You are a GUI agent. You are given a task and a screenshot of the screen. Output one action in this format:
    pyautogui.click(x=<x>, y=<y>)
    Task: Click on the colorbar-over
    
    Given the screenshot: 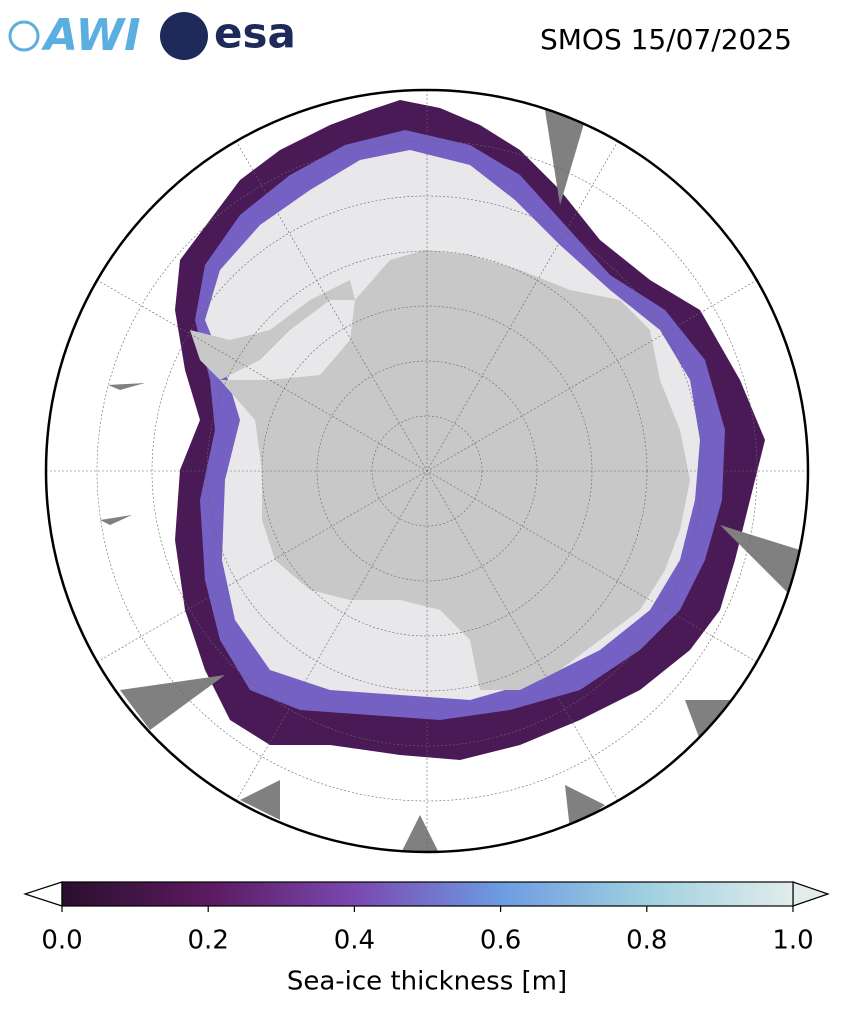 What is the action you would take?
    pyautogui.click(x=811, y=894)
    